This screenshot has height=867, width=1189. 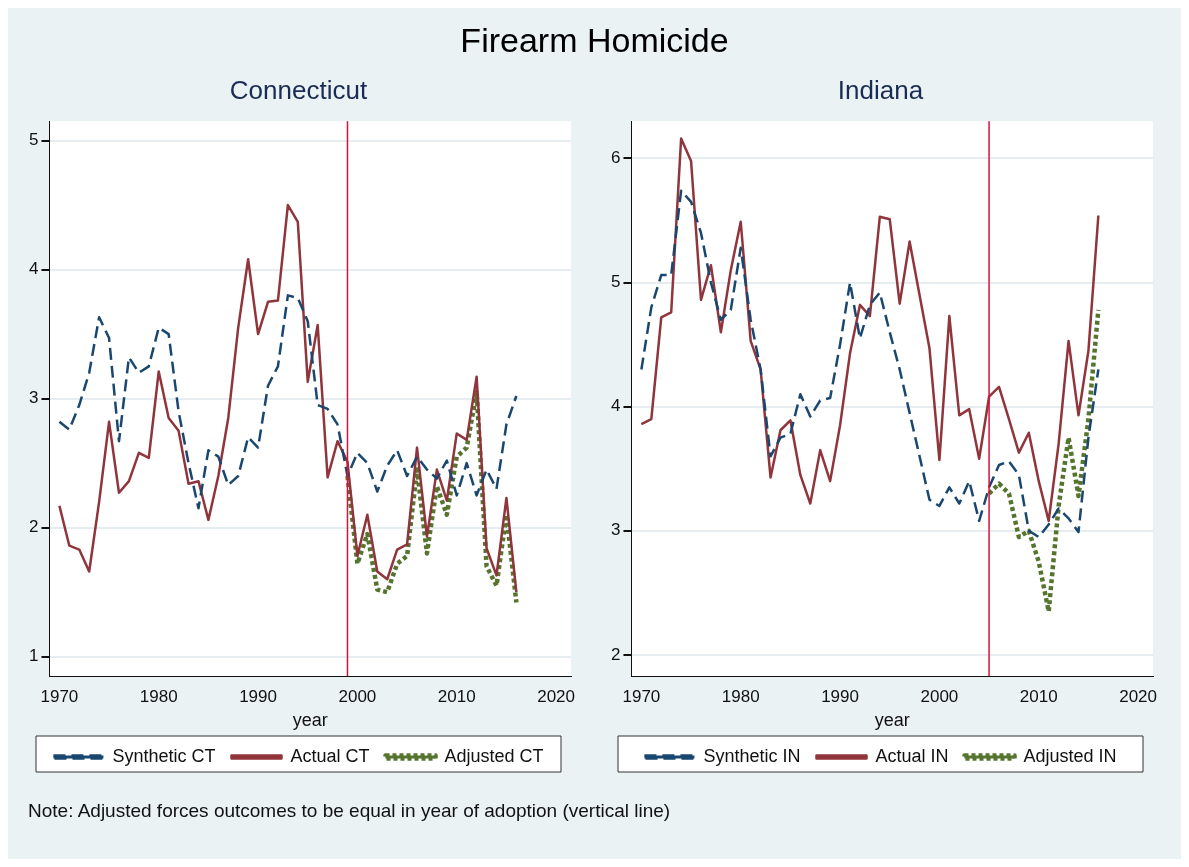 I want to click on legend-label: Adjusted IN, so click(x=1070, y=755).